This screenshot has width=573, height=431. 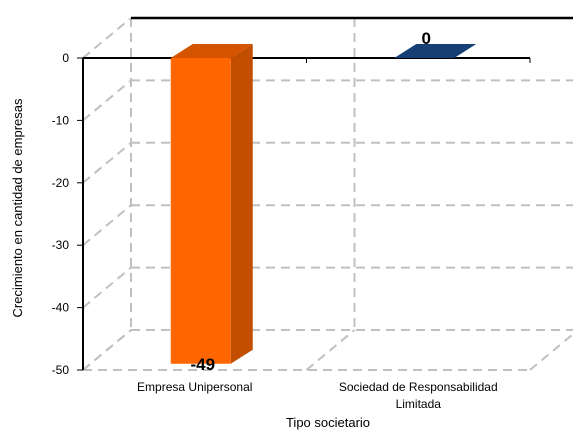 What do you see at coordinates (328, 422) in the screenshot?
I see `x-axis-title: Tipo societario` at bounding box center [328, 422].